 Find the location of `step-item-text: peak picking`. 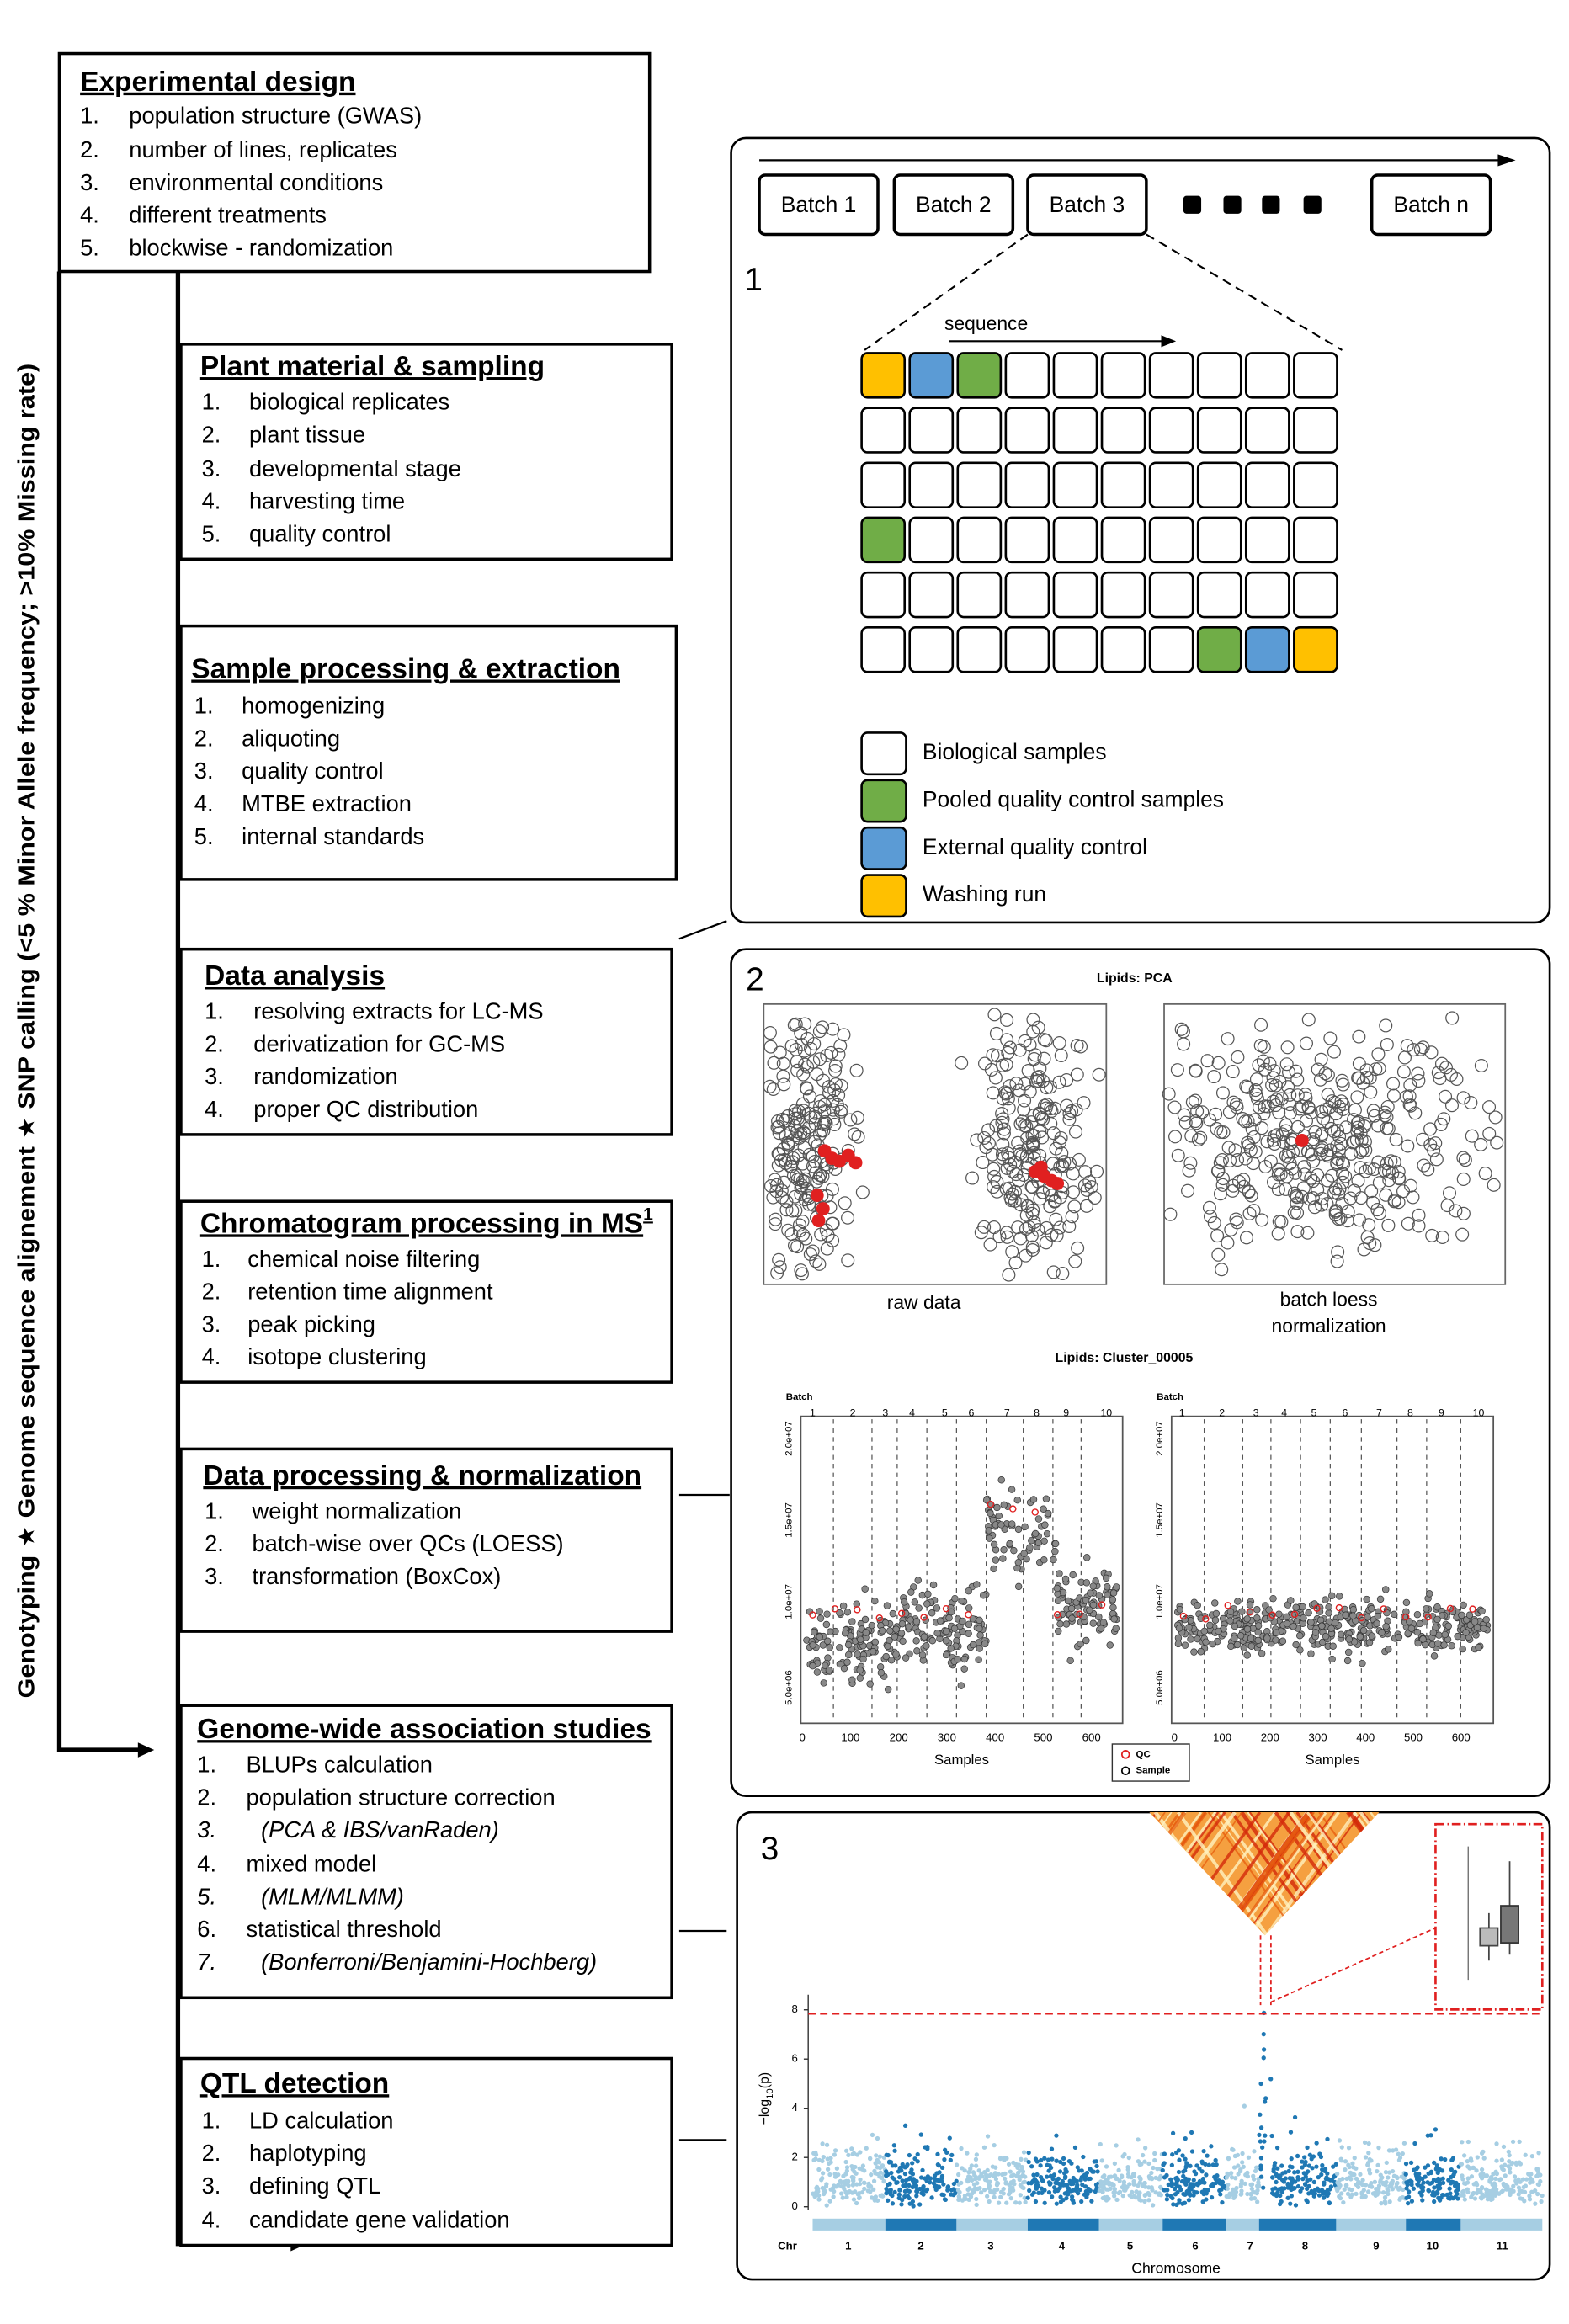

step-item-text: peak picking is located at coordinates (311, 1324).